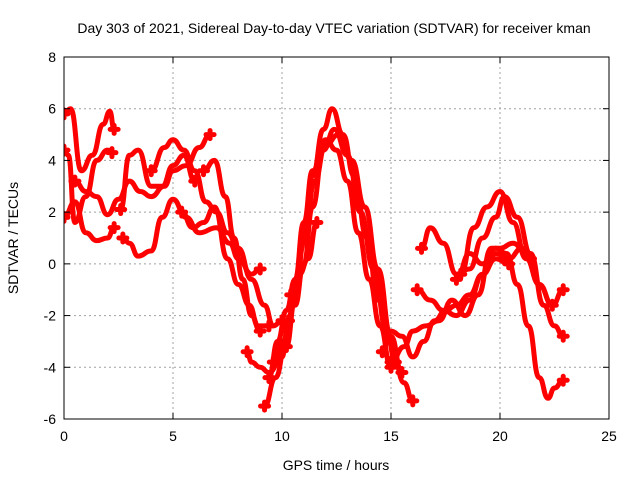 The image size is (640, 480). What do you see at coordinates (52, 212) in the screenshot?
I see `y-tick-label: 2` at bounding box center [52, 212].